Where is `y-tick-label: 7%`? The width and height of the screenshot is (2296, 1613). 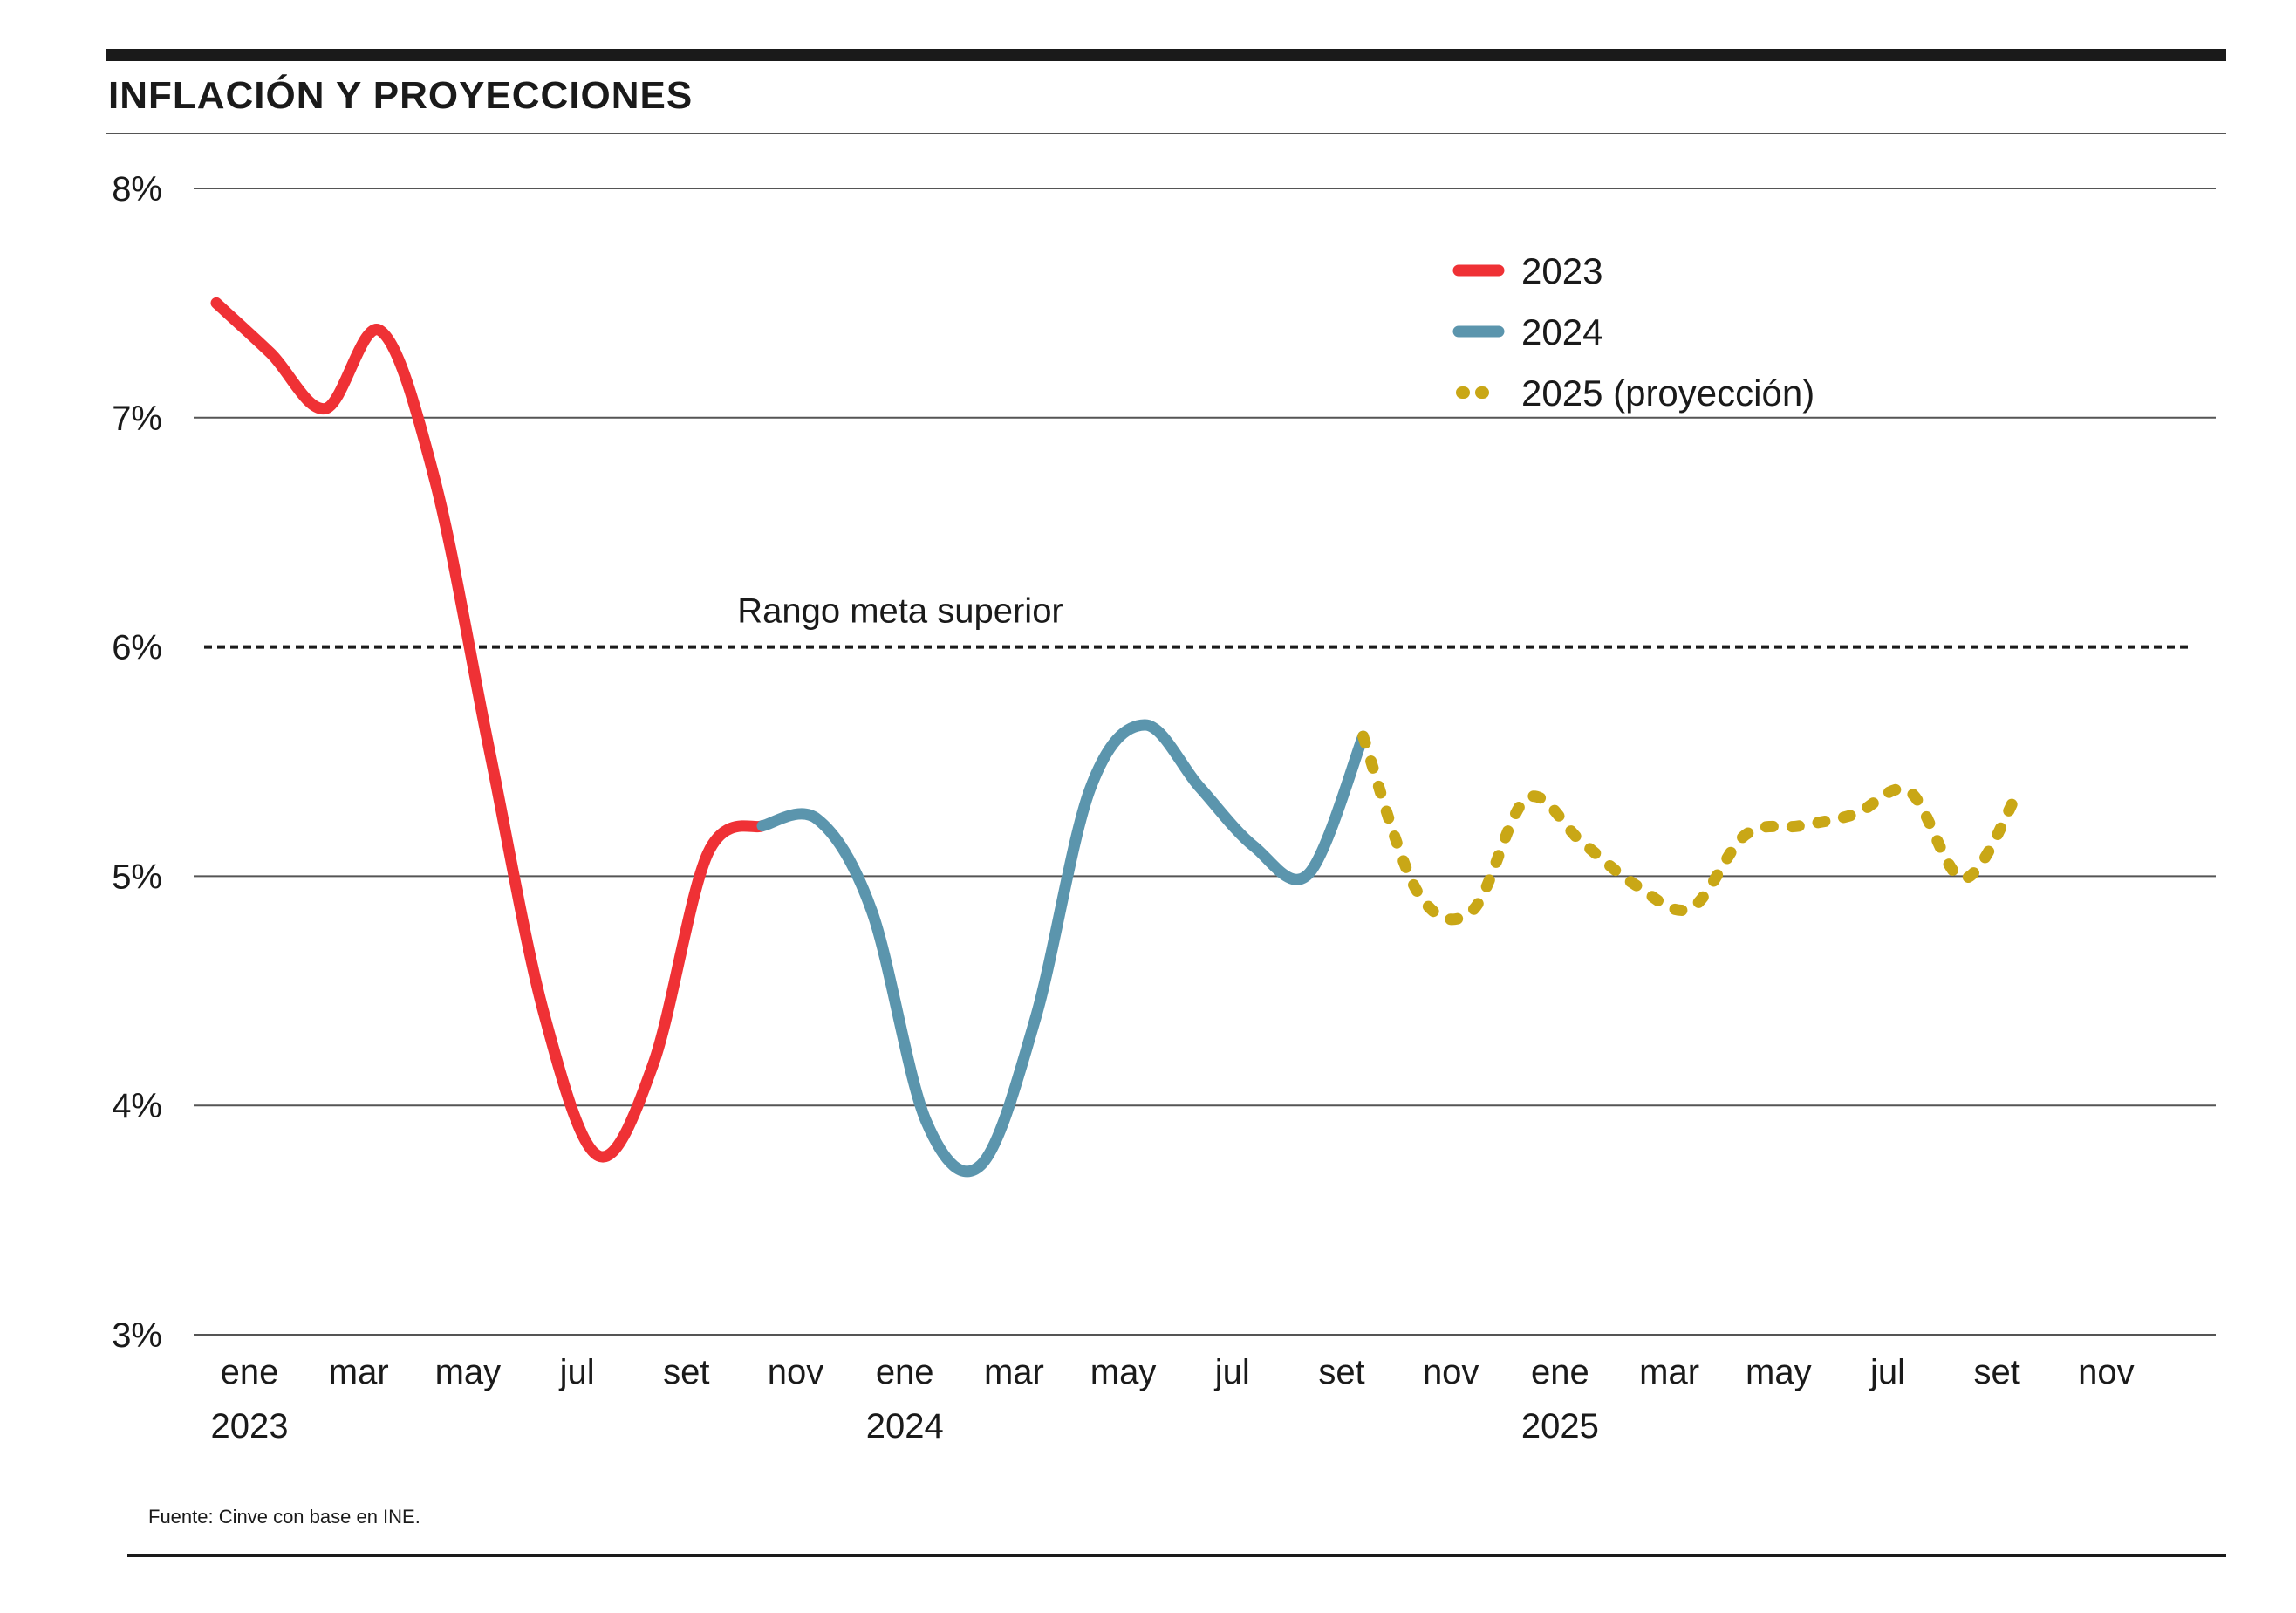
y-tick-label: 7% is located at coordinates (137, 419).